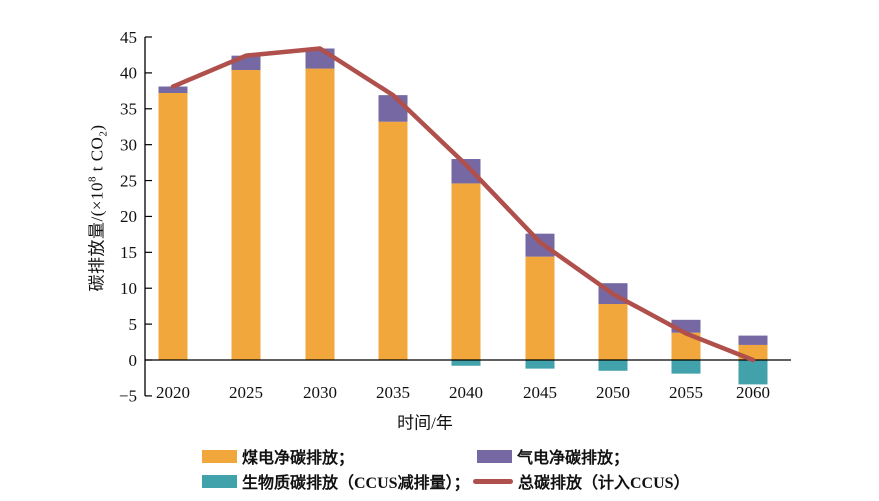 The height and width of the screenshot is (501, 879). What do you see at coordinates (573, 458) in the screenshot?
I see `legend-label-gas: 气电净碳排放；` at bounding box center [573, 458].